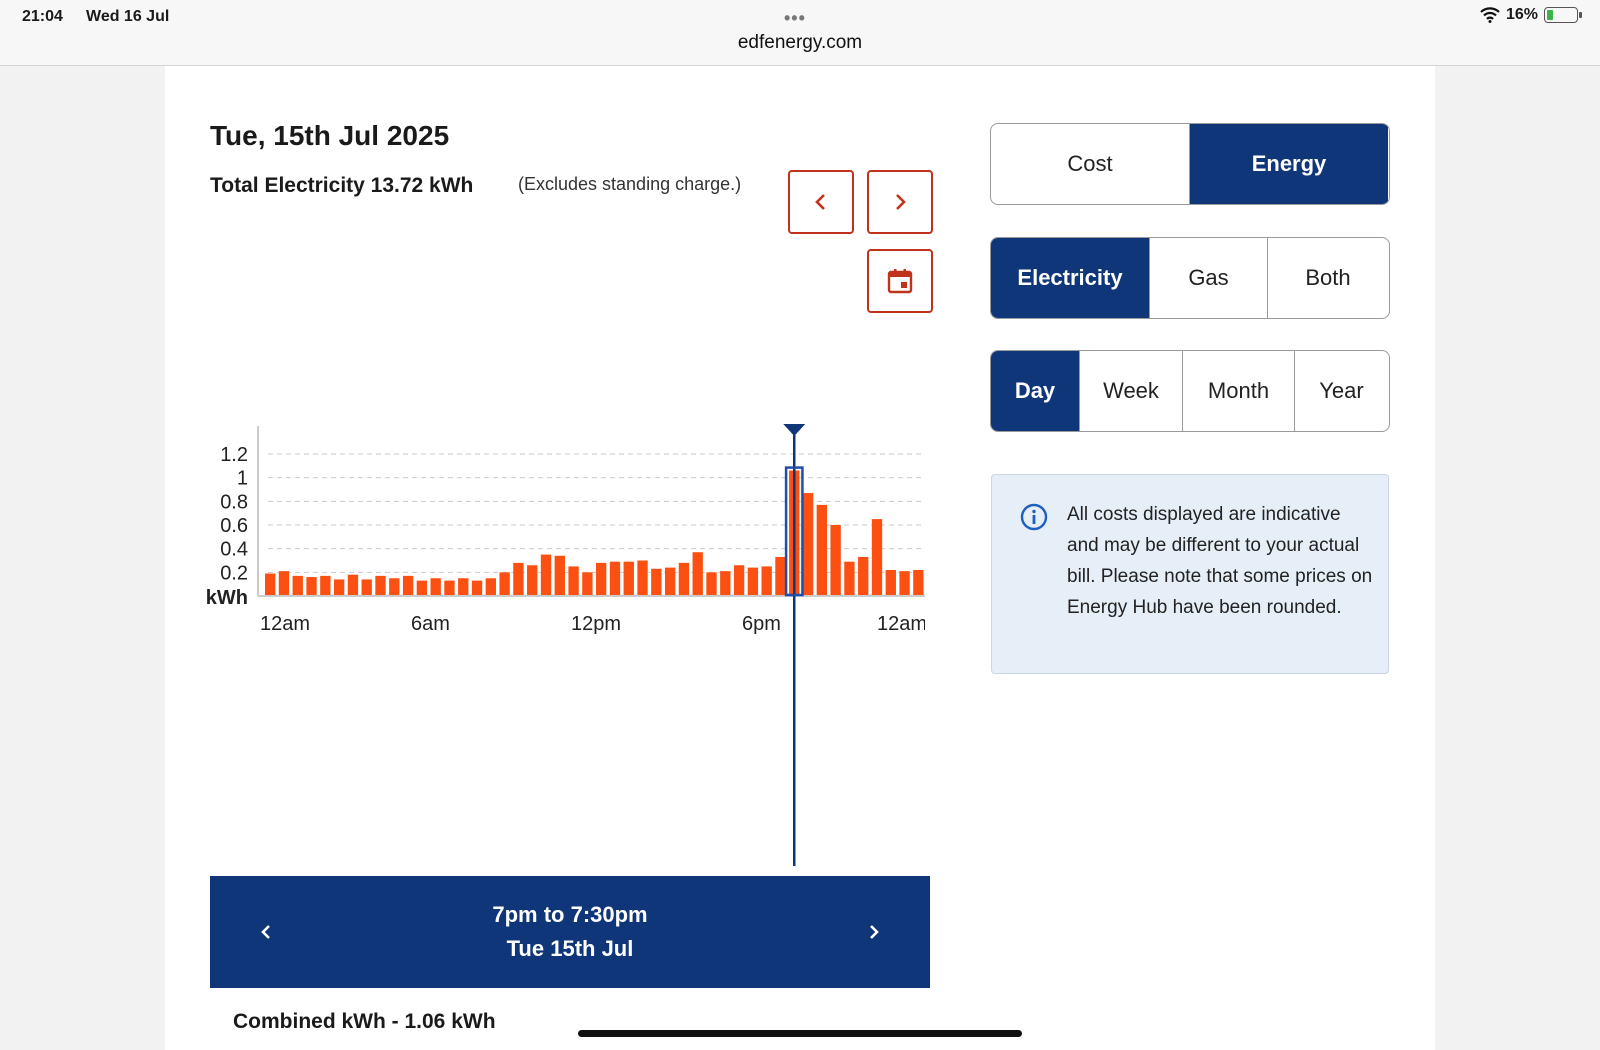  I want to click on metric-toggle: Cost Energy, so click(1190, 164).